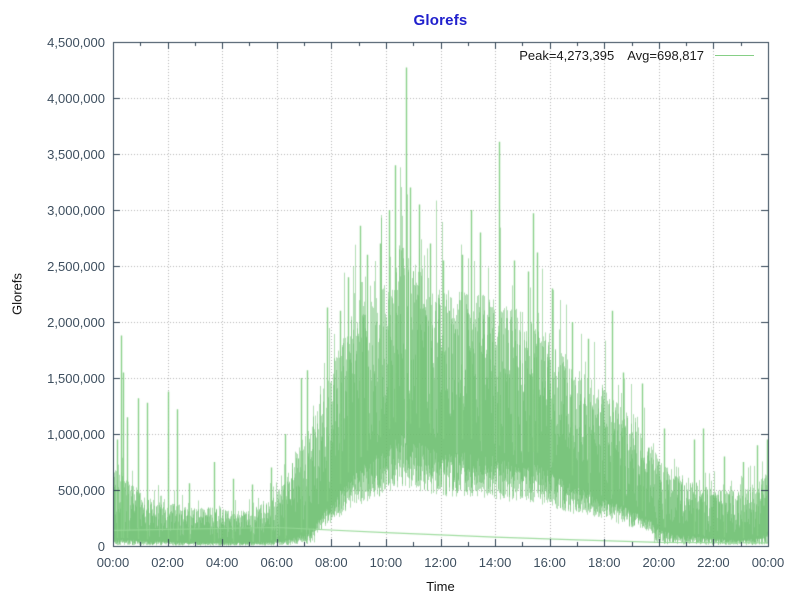  I want to click on x-tick-label: 04:00, so click(222, 562).